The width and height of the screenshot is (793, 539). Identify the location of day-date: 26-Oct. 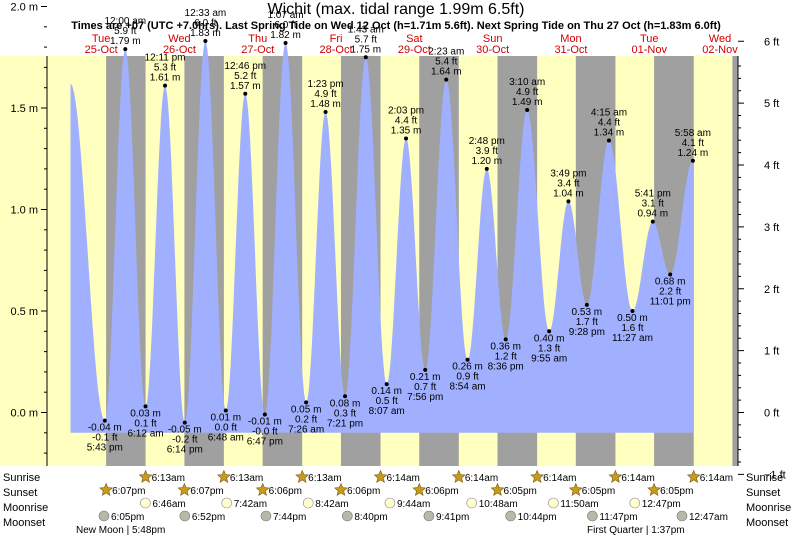
(179, 50).